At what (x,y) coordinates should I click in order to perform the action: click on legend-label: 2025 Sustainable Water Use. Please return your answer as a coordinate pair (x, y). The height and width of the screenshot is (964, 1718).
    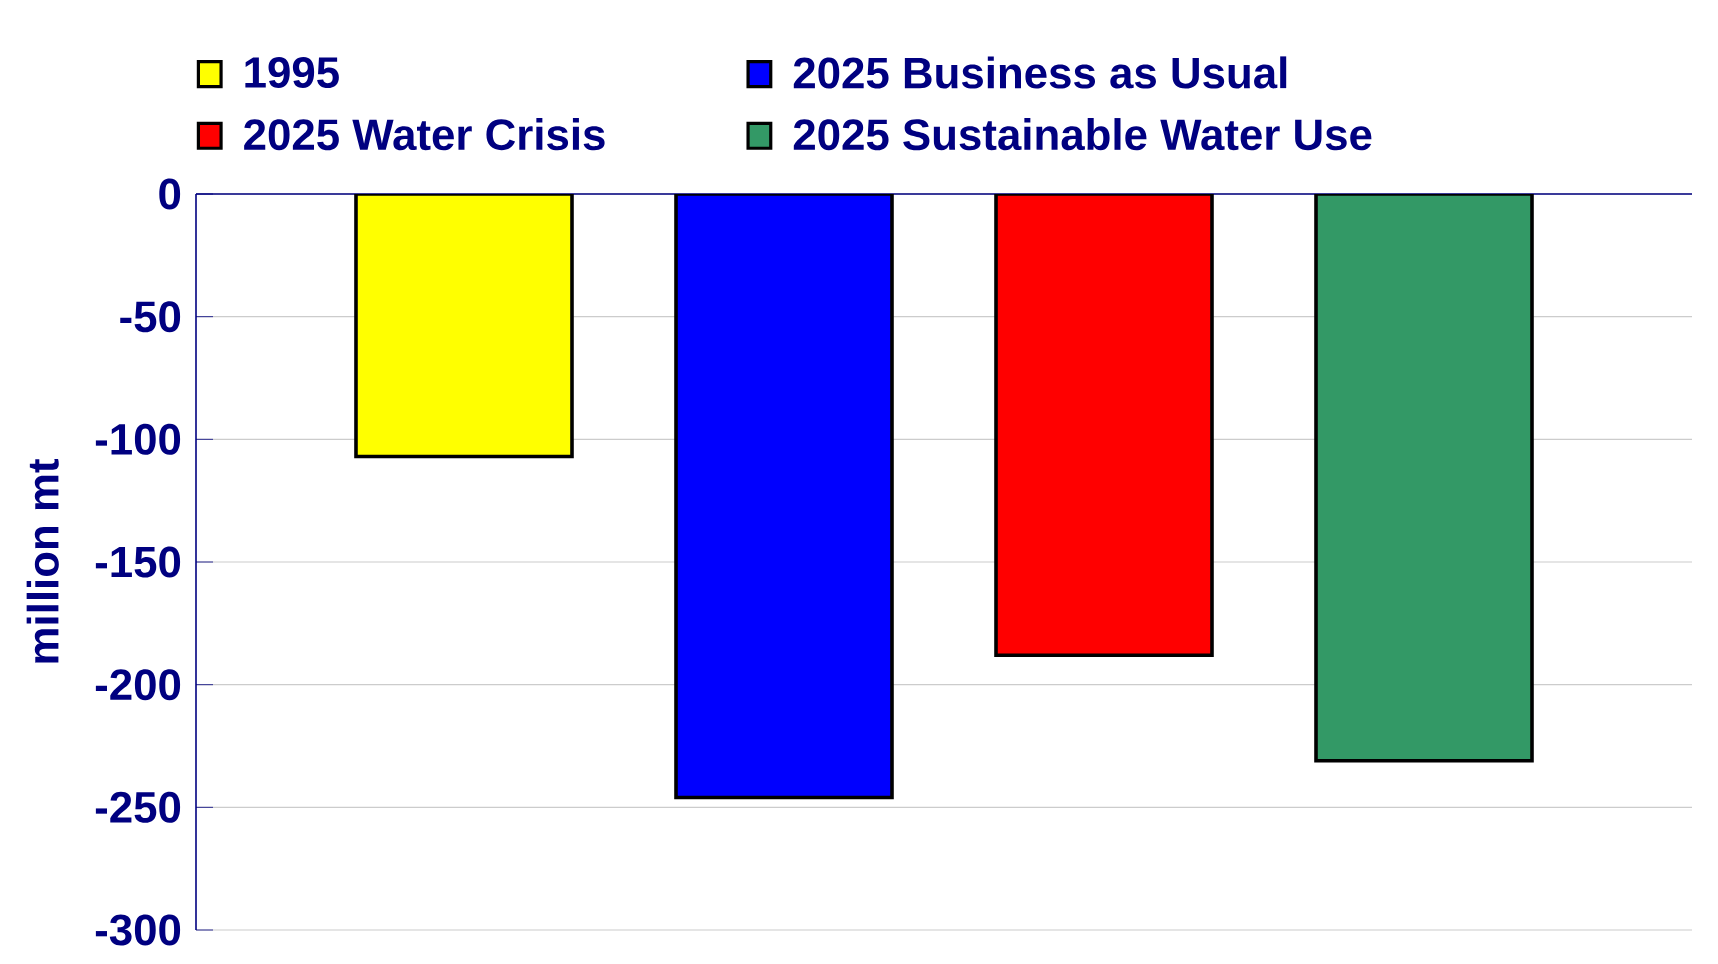
    Looking at the image, I should click on (1082, 134).